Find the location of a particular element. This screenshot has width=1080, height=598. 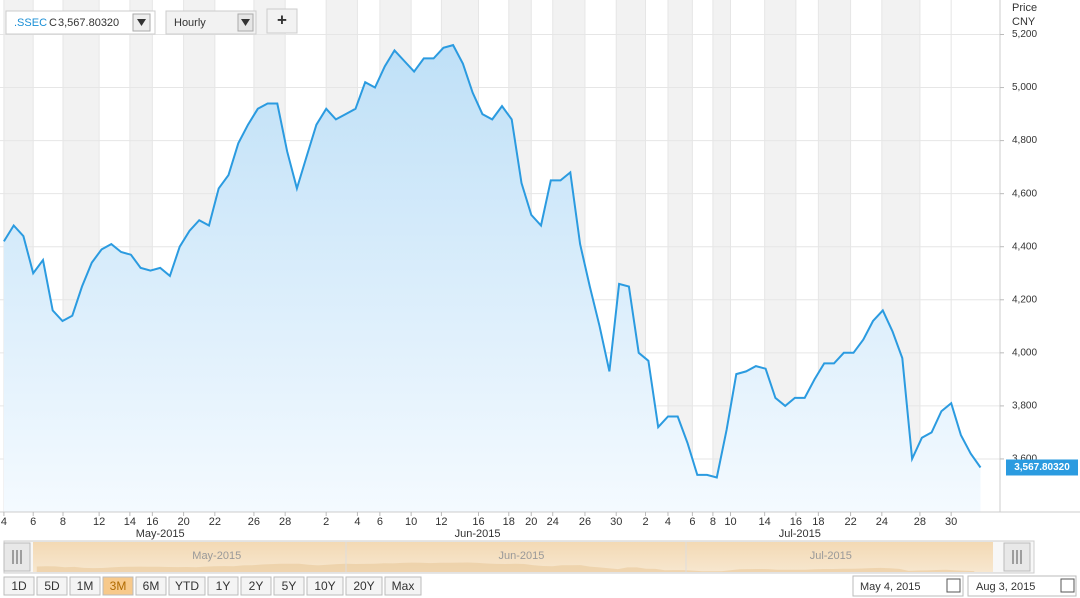

range-label: Max is located at coordinates (403, 586).